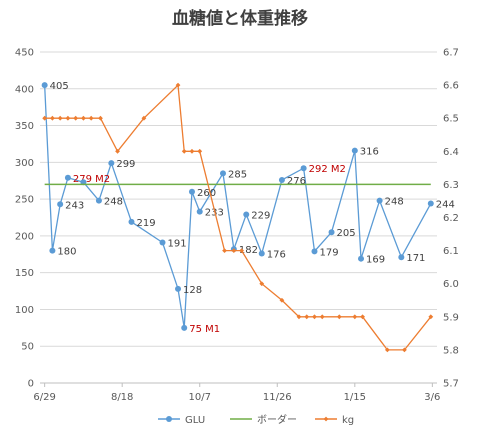 This screenshot has width=480, height=438. I want to click on y-left-tick-label: 250, so click(24, 200).